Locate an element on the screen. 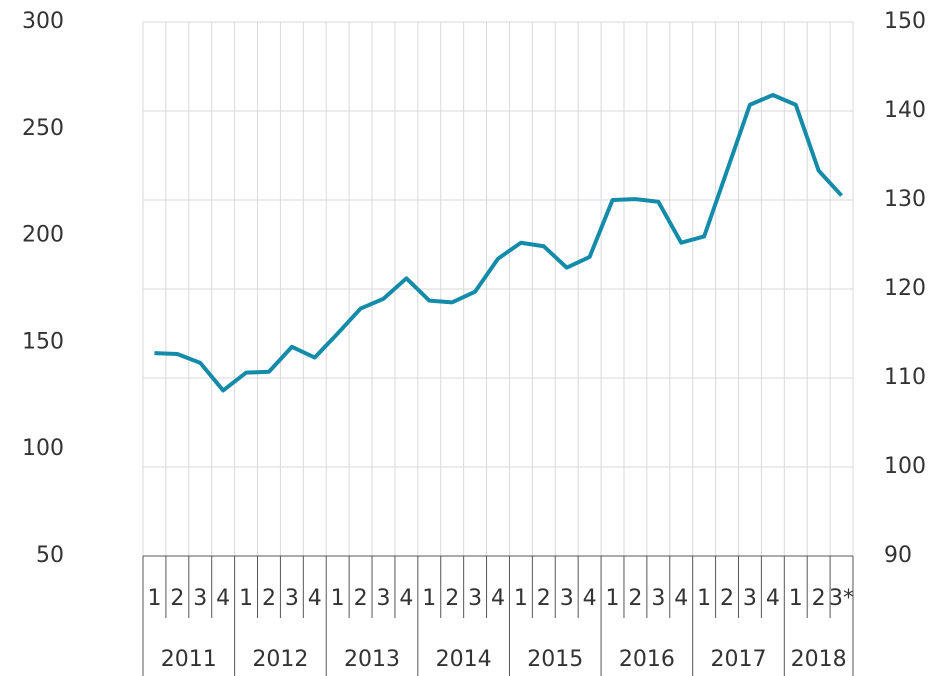 Image resolution: width=950 pixels, height=676 pixels. y-tick-label: 100 is located at coordinates (43, 448).